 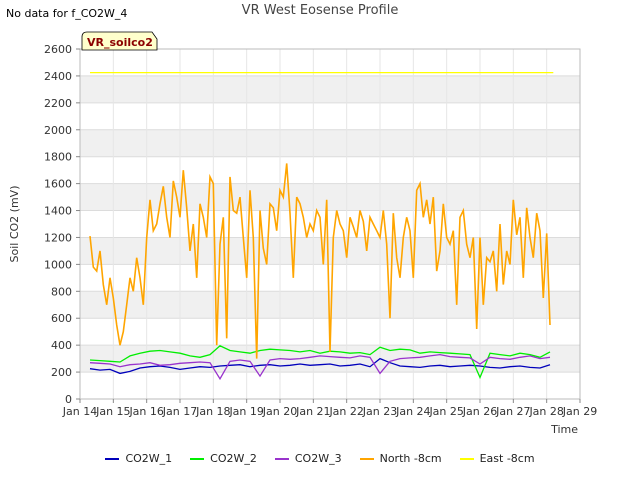 What do you see at coordinates (545, 411) in the screenshot?
I see `x-tick-label: Jan 28` at bounding box center [545, 411].